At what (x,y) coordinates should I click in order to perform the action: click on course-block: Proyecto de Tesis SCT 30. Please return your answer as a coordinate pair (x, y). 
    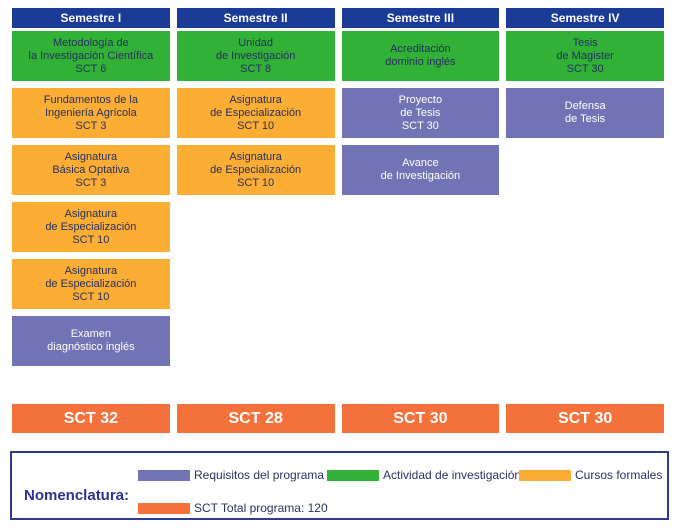
    Looking at the image, I should click on (420, 113).